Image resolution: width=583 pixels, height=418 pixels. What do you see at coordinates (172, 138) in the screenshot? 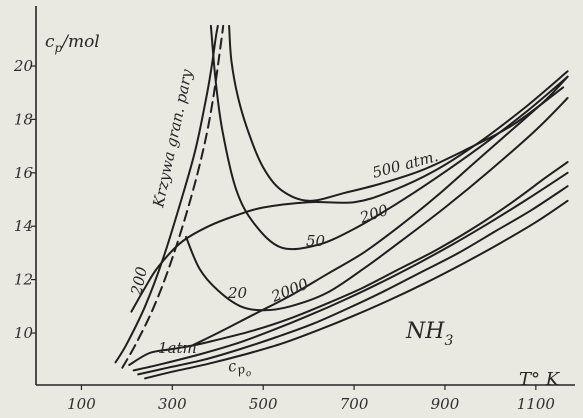
I see `label-krzywa-gran-pary: Krzywa gran. pary` at bounding box center [172, 138].